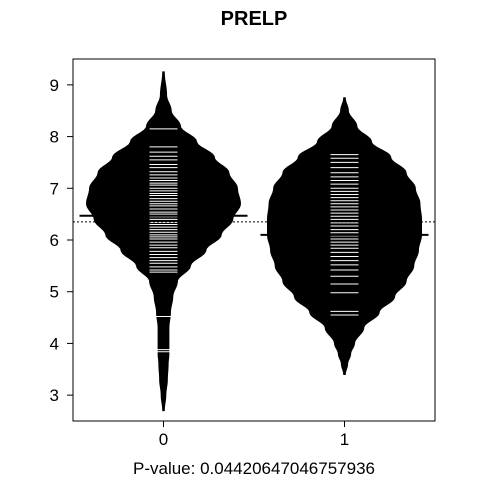 Image resolution: width=480 pixels, height=480 pixels. Describe the element at coordinates (254, 468) in the screenshot. I see `x-axis-label: P-value: 0.04420647046757936` at that location.